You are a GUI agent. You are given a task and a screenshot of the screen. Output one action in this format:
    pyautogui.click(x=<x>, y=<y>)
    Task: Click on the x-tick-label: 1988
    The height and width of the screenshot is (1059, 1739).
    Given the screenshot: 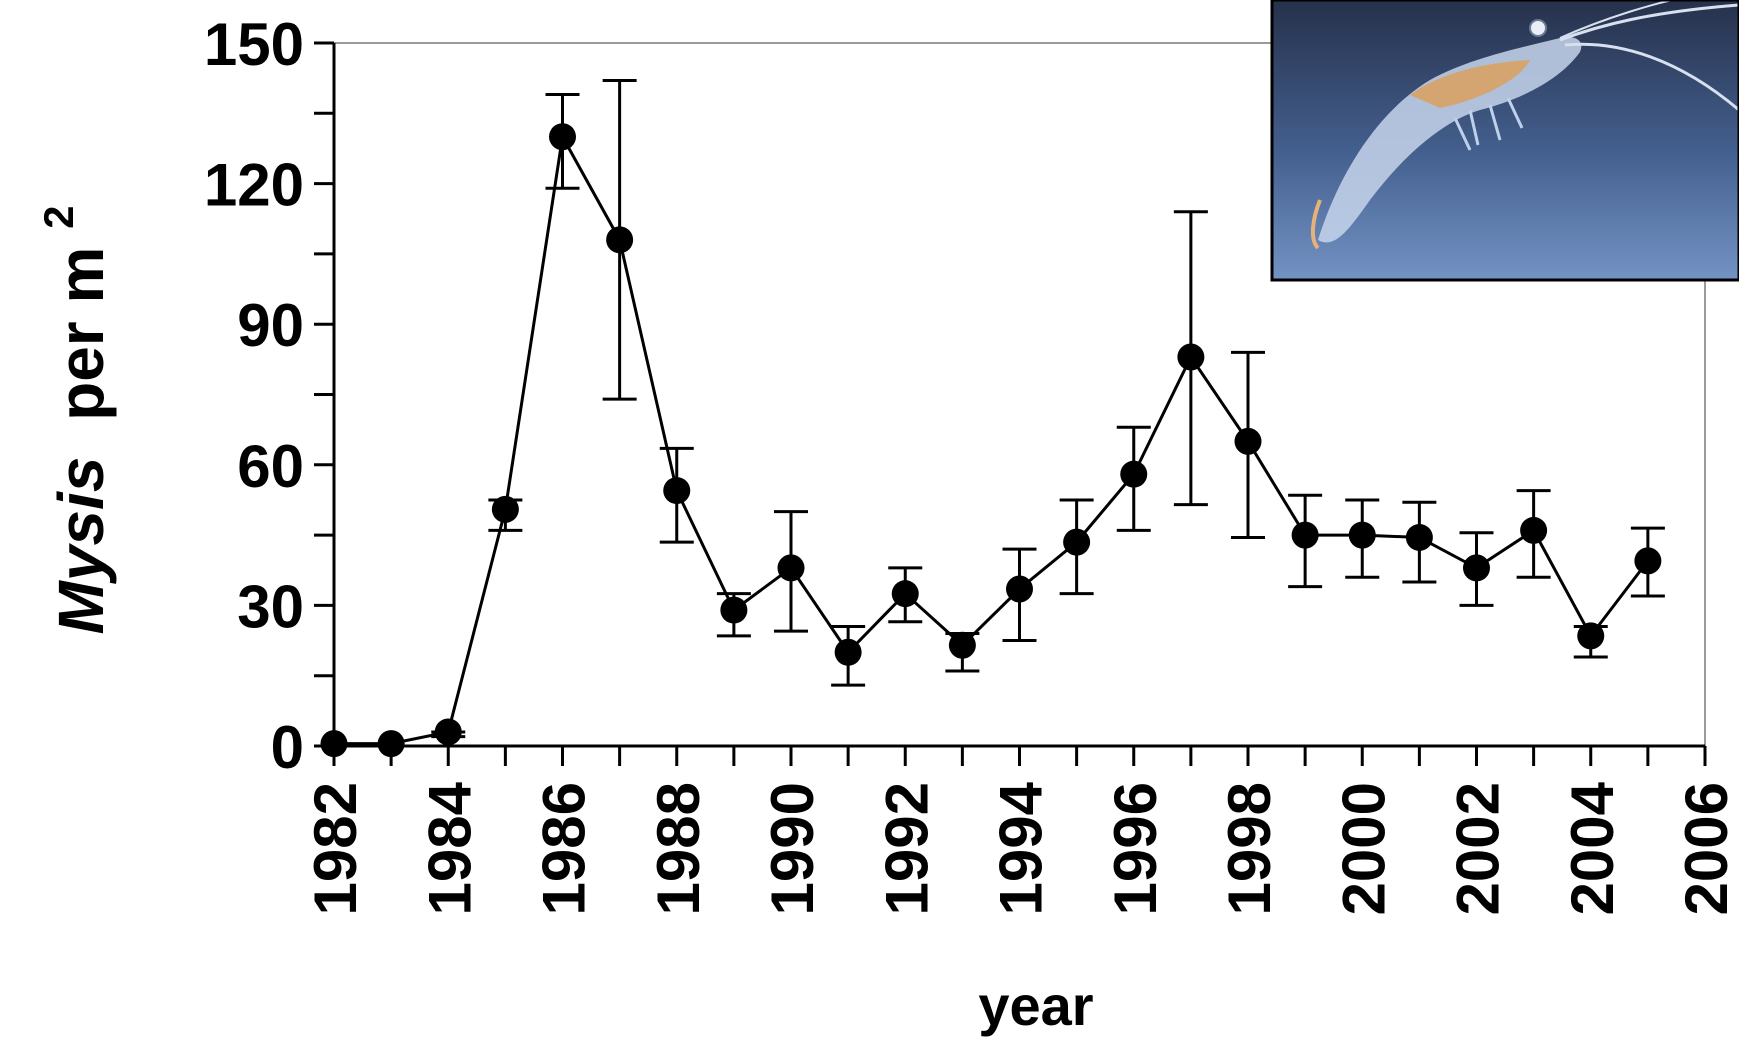 What is the action you would take?
    pyautogui.click(x=678, y=848)
    